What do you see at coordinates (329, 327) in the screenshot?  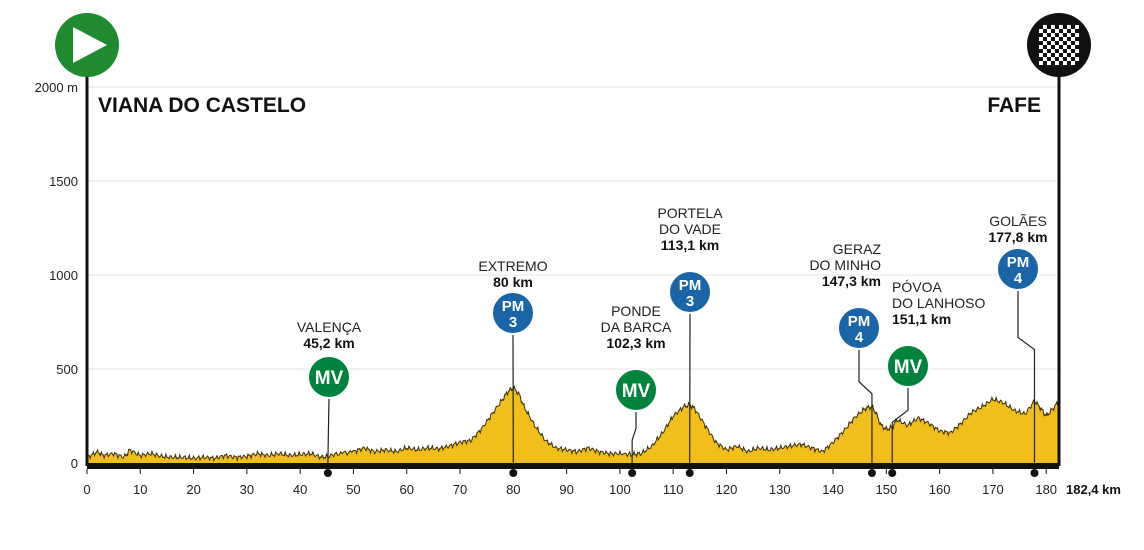 I see `marker-name-label: VALENÇA` at bounding box center [329, 327].